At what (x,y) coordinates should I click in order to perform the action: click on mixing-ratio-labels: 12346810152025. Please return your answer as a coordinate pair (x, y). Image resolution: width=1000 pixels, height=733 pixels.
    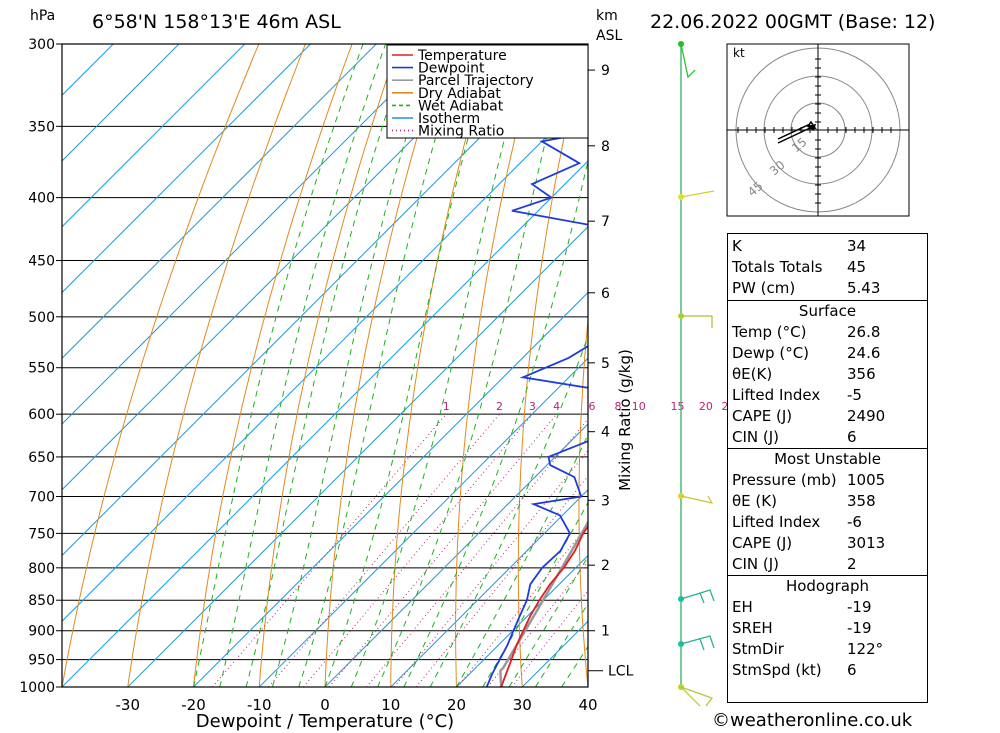
    Looking at the image, I should click on (589, 406).